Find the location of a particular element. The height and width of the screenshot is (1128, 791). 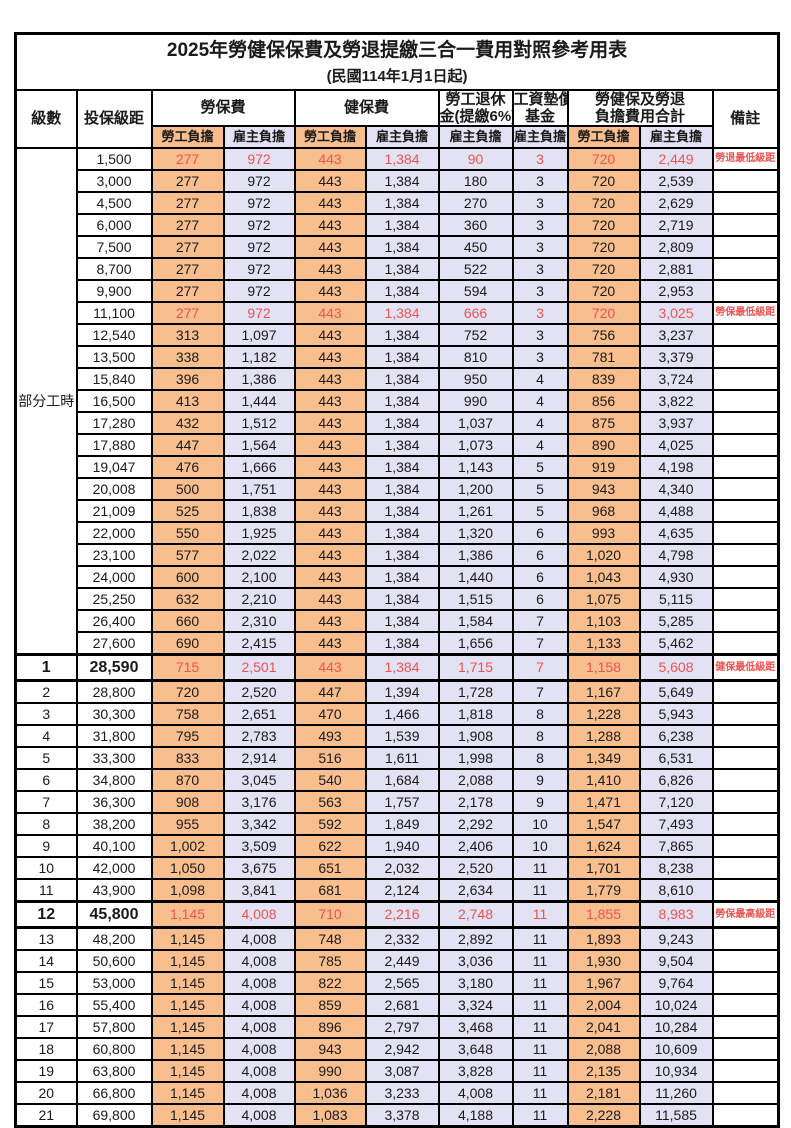

table-row: 17,880 447 1,564 443 1,384 1,073 4 890 4,025 is located at coordinates (398, 444).